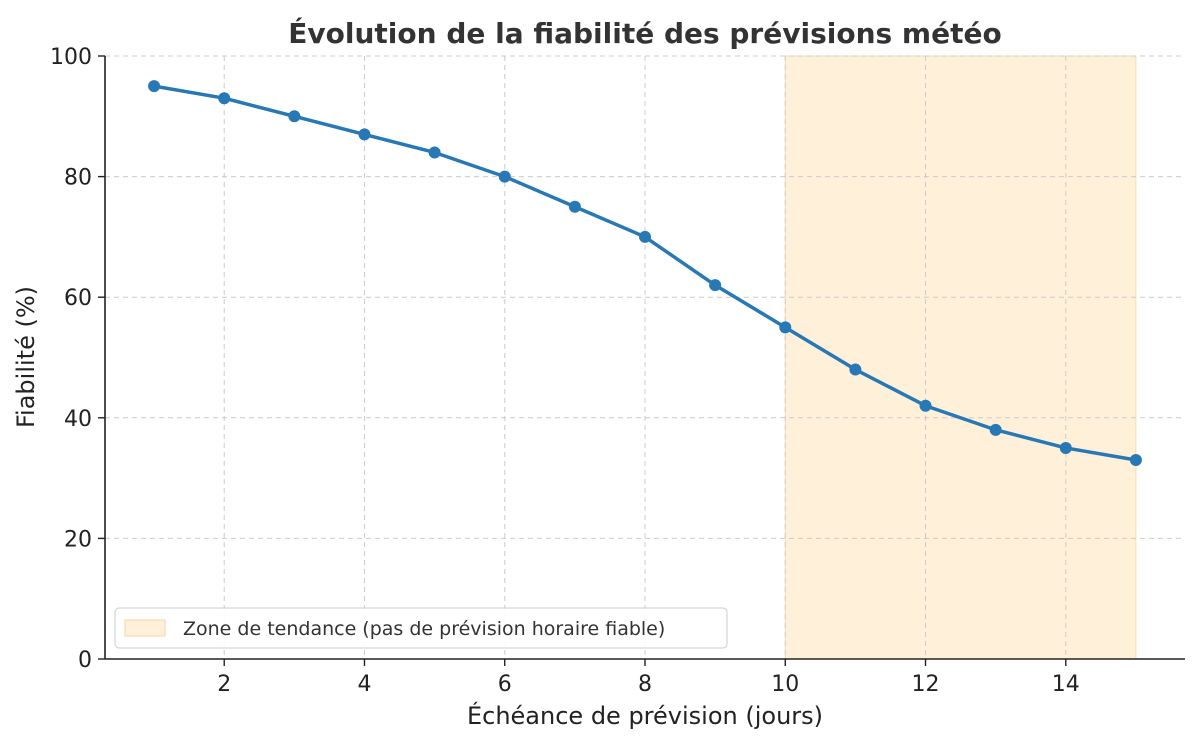  I want to click on legend-box, so click(421, 628).